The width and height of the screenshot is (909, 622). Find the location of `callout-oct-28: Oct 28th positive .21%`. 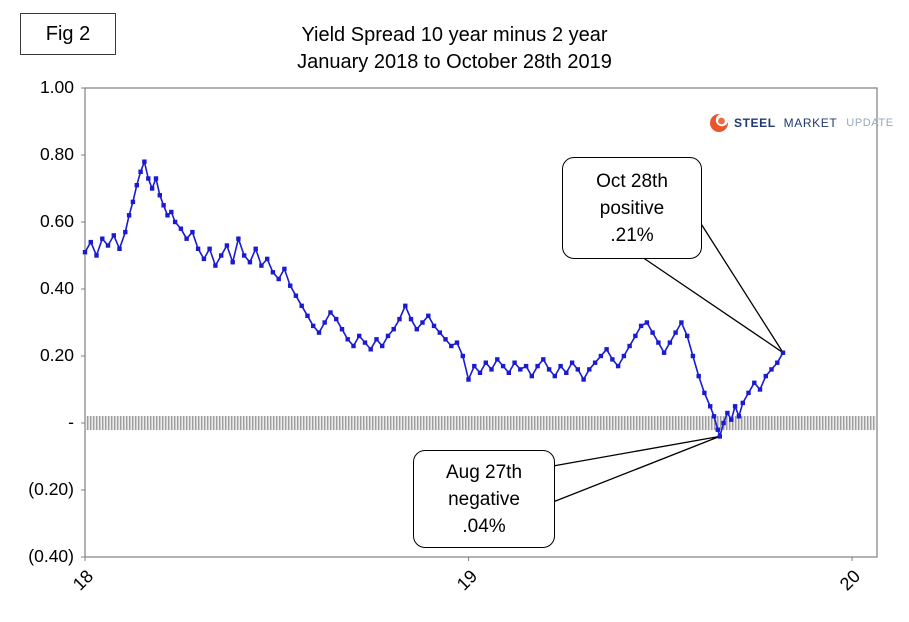

callout-oct-28: Oct 28th positive .21% is located at coordinates (632, 208).